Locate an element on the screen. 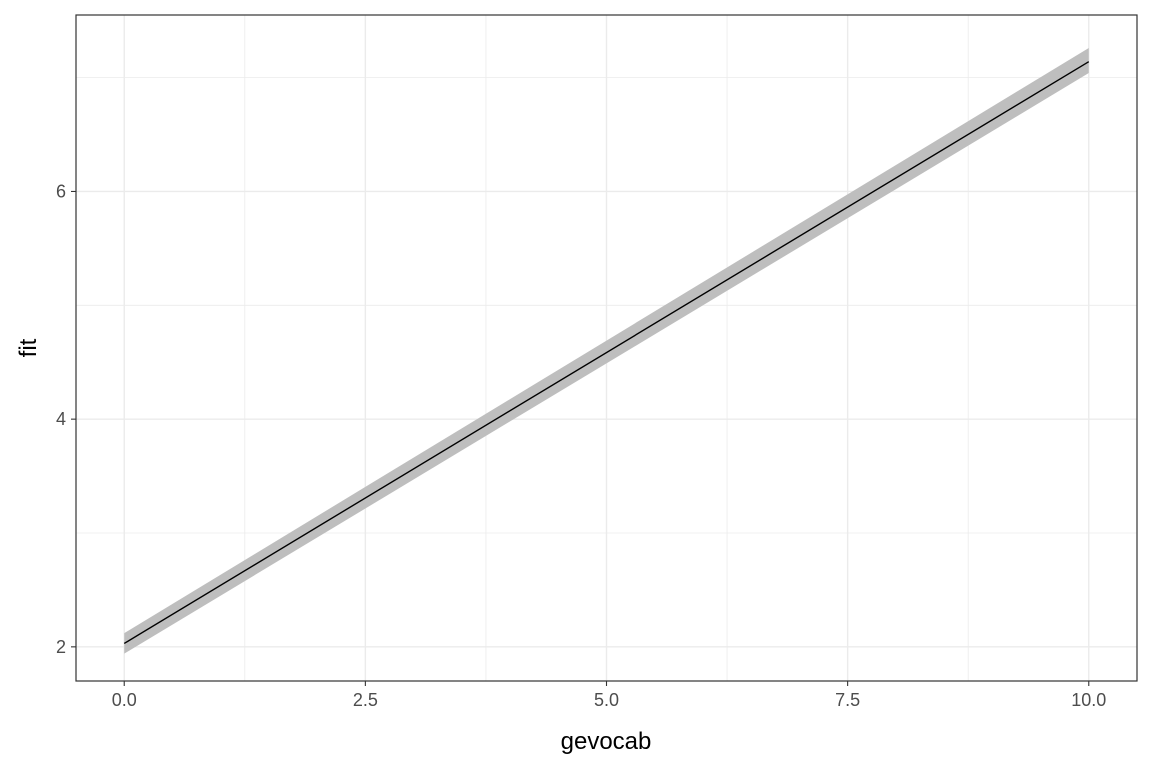 The height and width of the screenshot is (773, 1152). y-axis-ticks: 2 4 6 is located at coordinates (66, 419).